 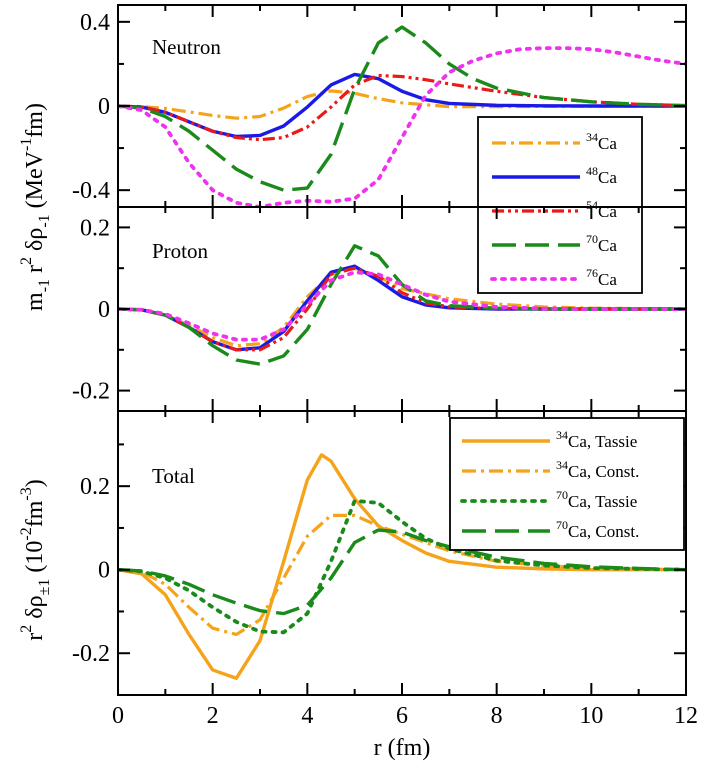 I want to click on y-axis-title-upper: m-1 r2 δρ-1 (MeV-1fm), so click(x=35, y=207).